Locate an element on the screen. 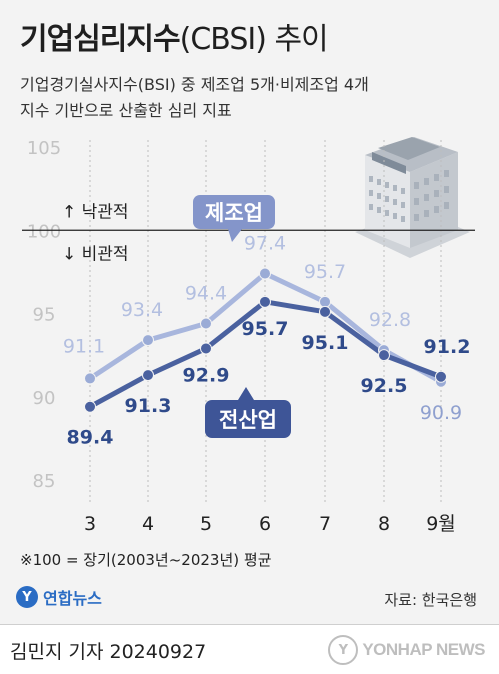 This screenshot has height=674, width=499. source-label: 자료: 한국은행 is located at coordinates (430, 600).